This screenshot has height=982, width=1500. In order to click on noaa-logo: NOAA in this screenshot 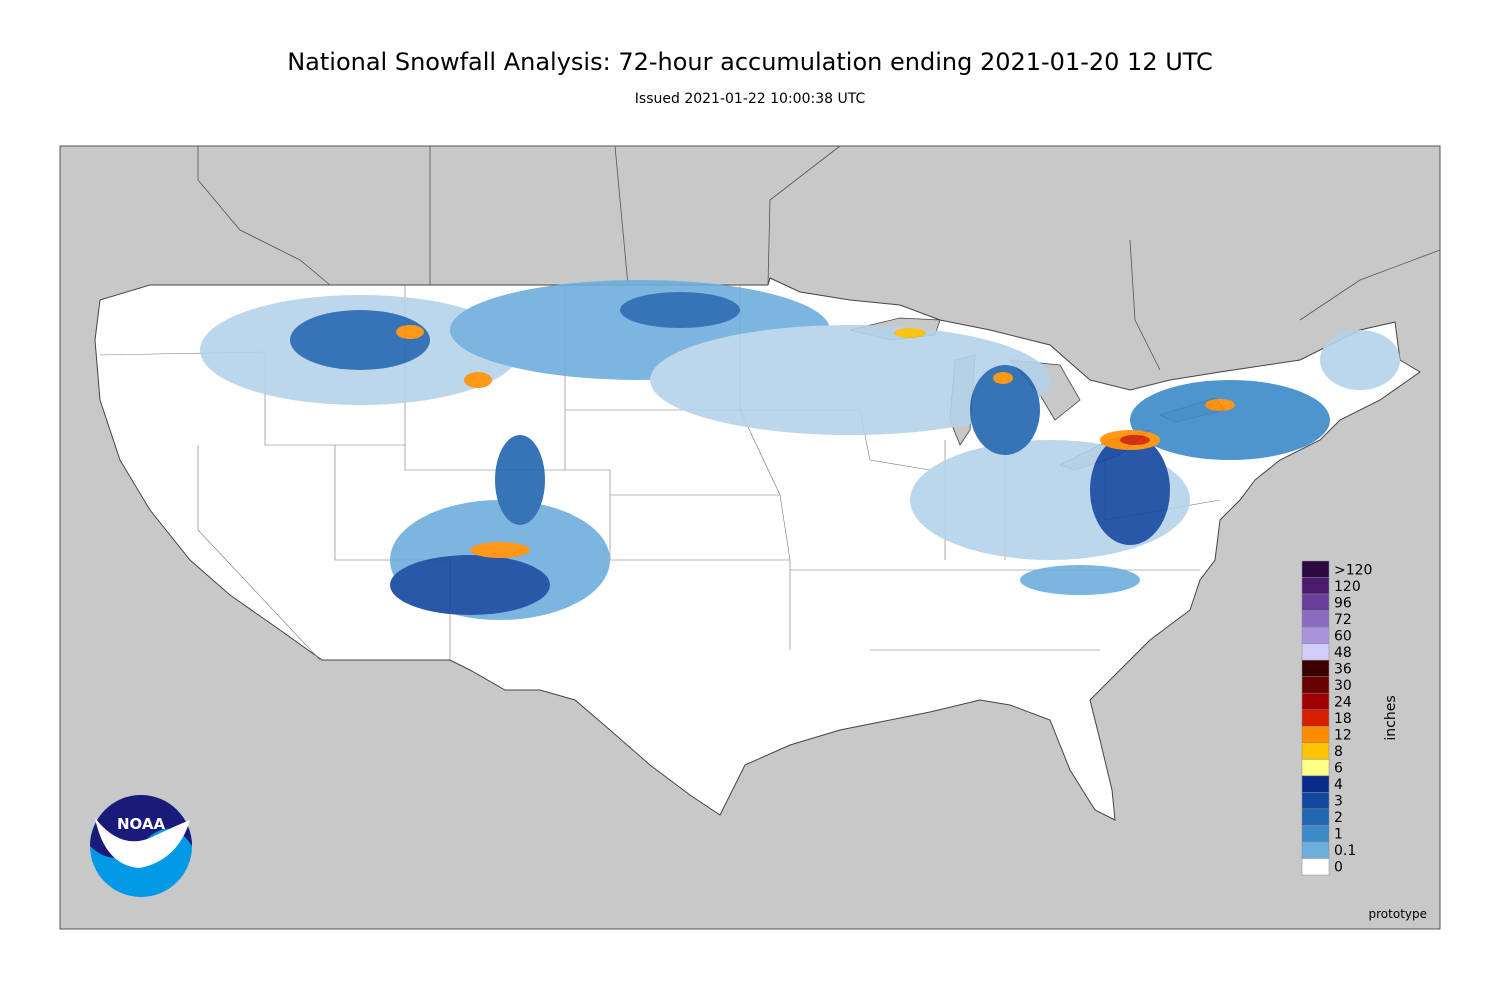, I will do `click(141, 846)`.